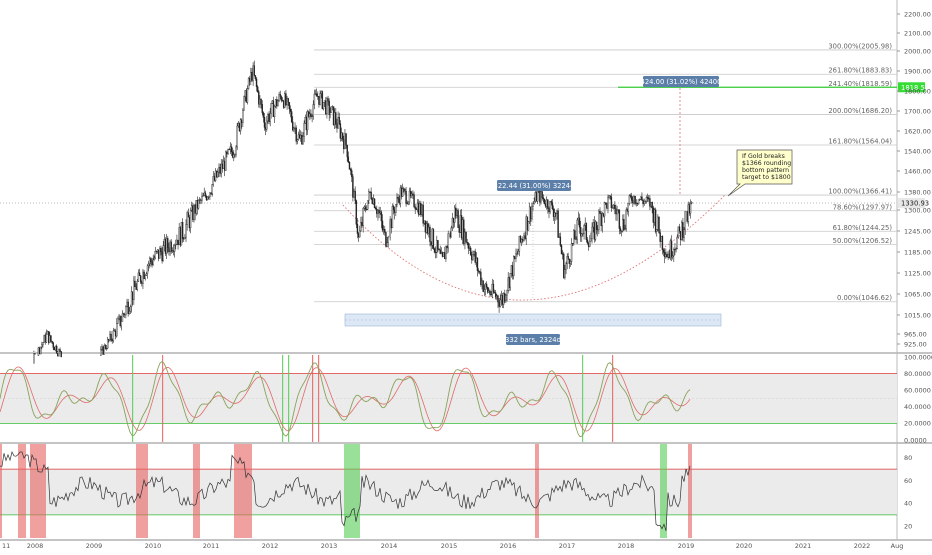  What do you see at coordinates (803, 546) in the screenshot?
I see `x-tick-label: 2021` at bounding box center [803, 546].